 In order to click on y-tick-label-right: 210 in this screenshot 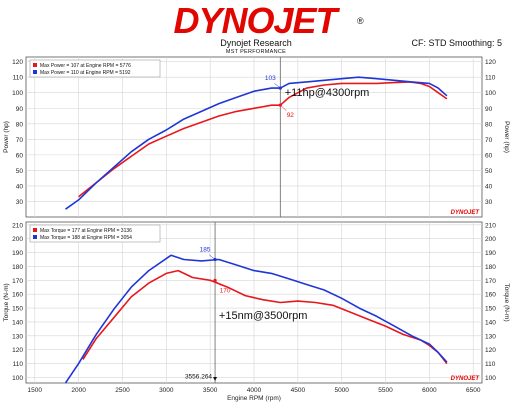, I will do `click(490, 225)`.